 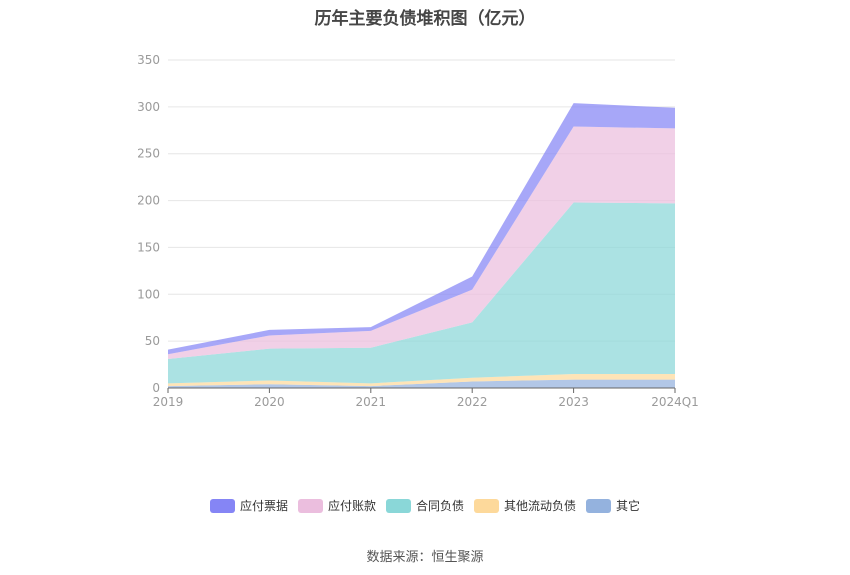 I want to click on y-tick-label: 150, so click(x=148, y=247).